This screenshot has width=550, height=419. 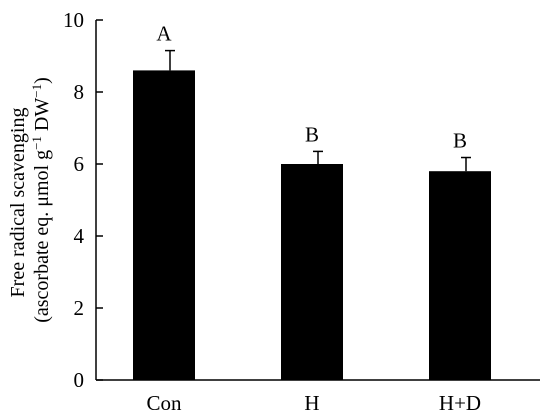 I want to click on y-axis-label-line1: Free radical scavenging, so click(x=18, y=203).